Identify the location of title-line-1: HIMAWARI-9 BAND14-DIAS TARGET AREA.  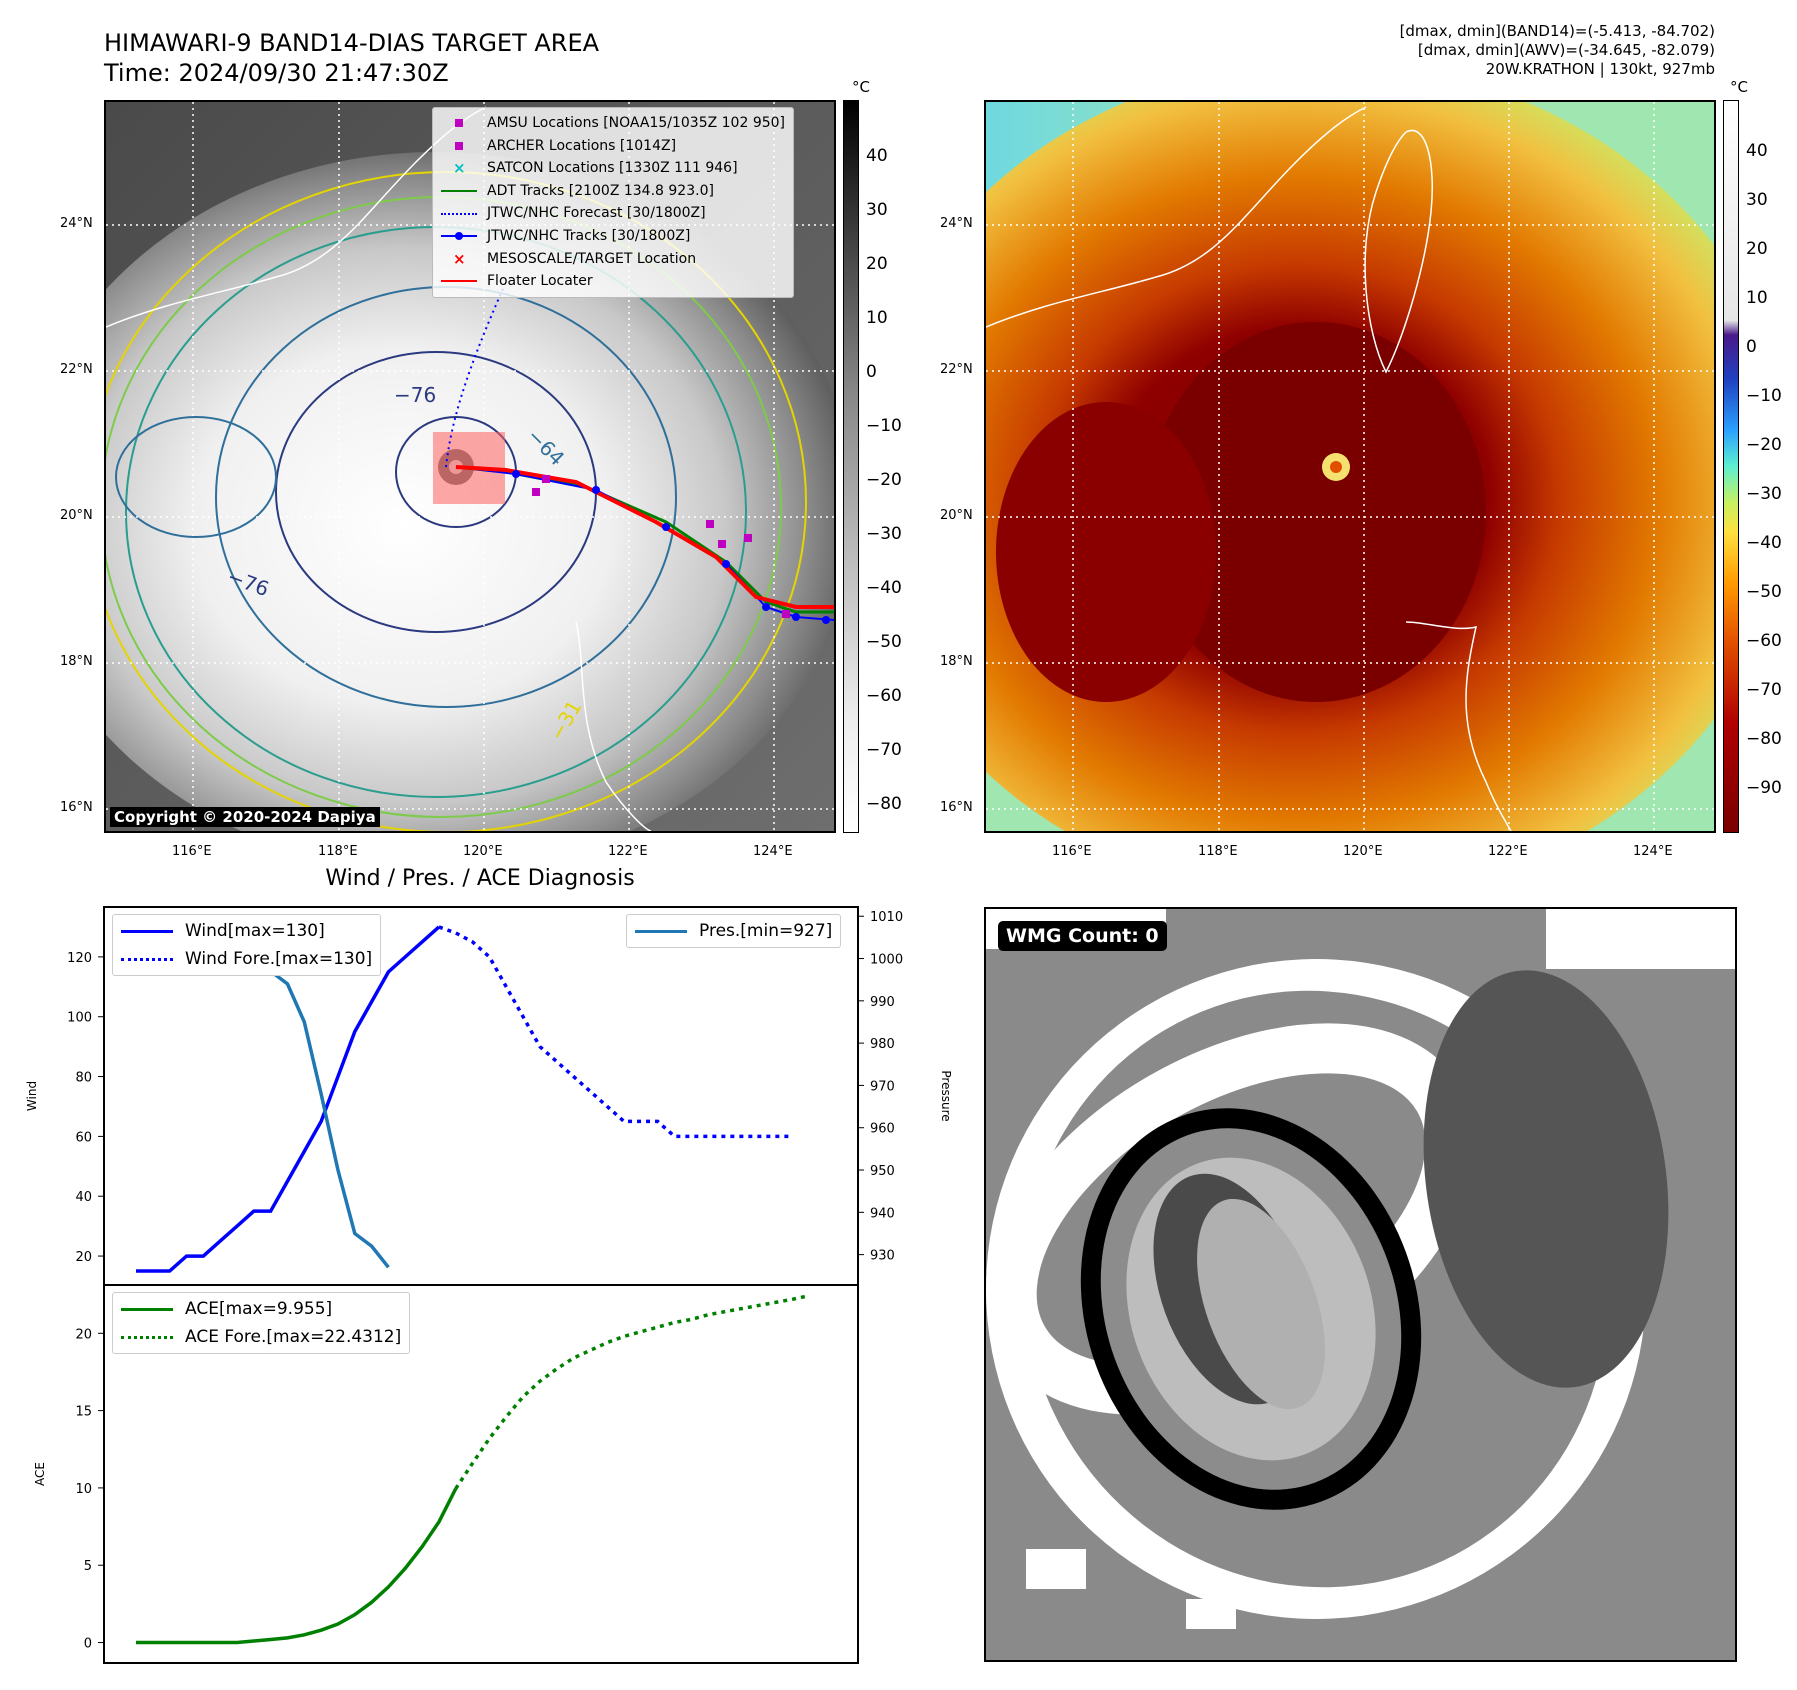
(352, 43).